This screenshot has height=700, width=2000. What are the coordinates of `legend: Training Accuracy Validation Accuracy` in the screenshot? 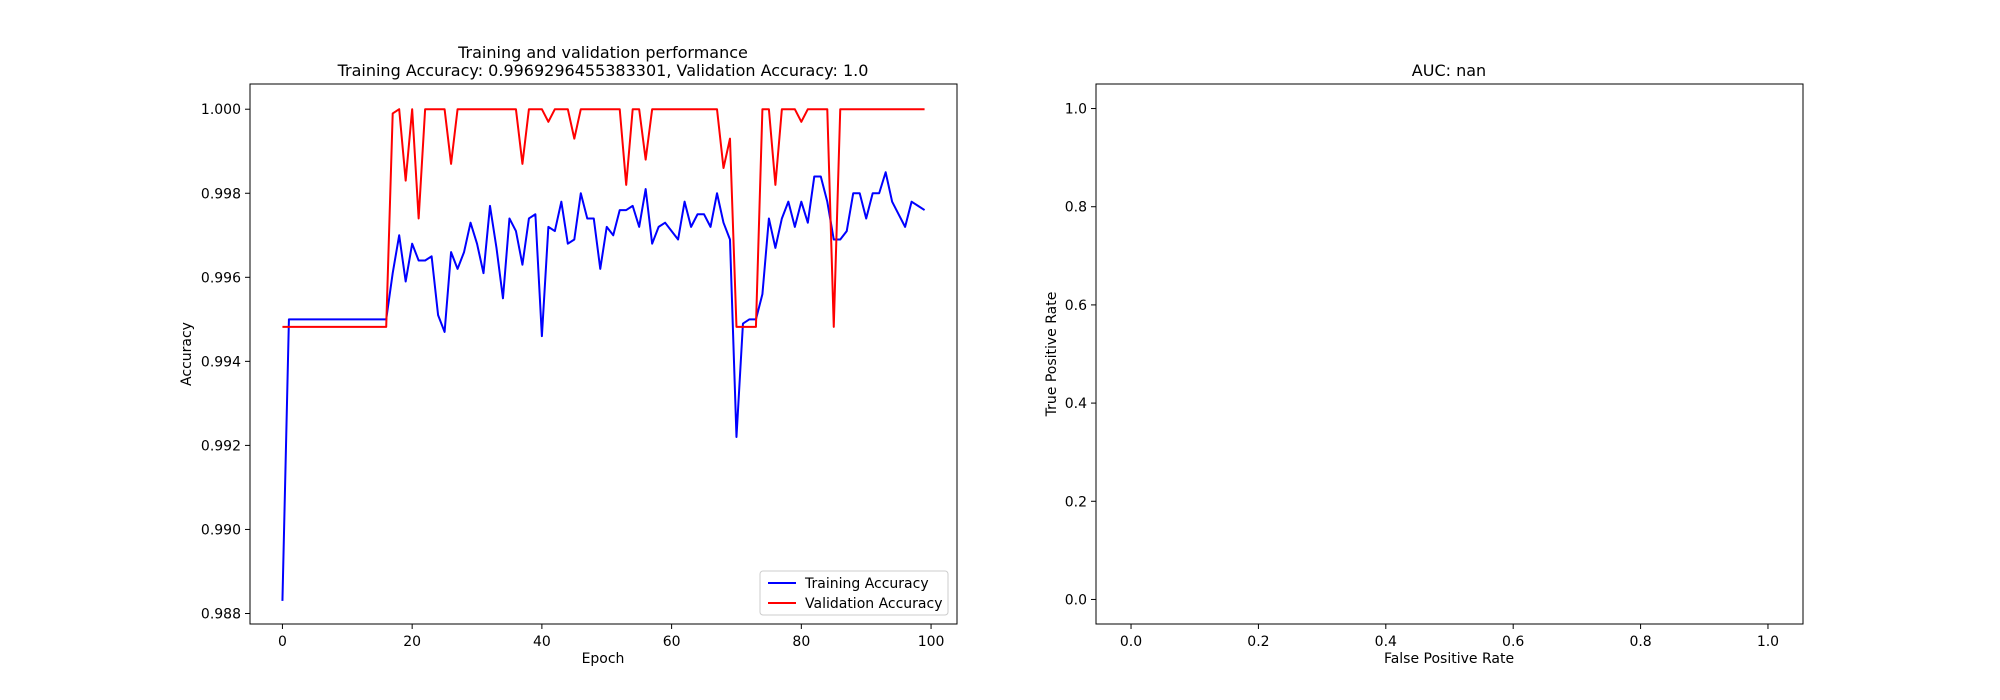 It's located at (854, 593).